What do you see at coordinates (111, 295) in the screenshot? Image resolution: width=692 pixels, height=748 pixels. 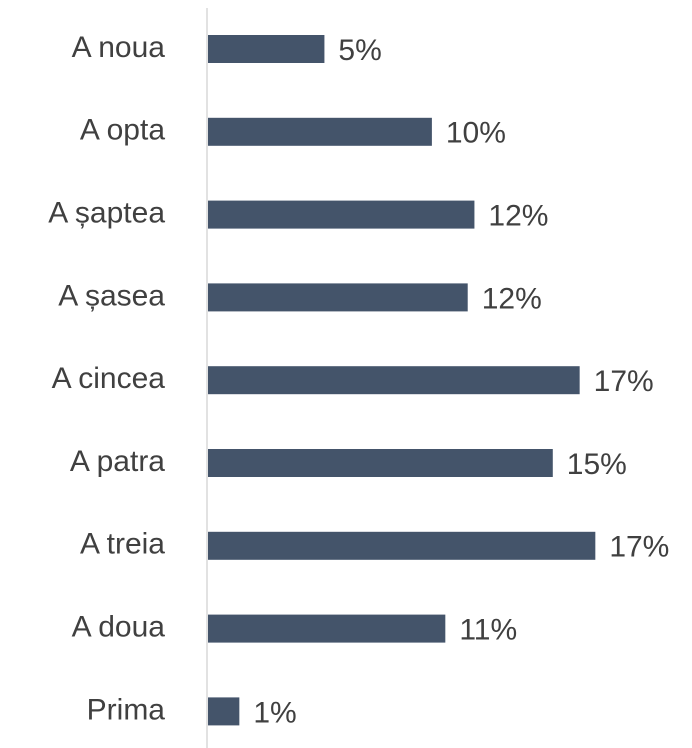 I see `category-label: A șasea` at bounding box center [111, 295].